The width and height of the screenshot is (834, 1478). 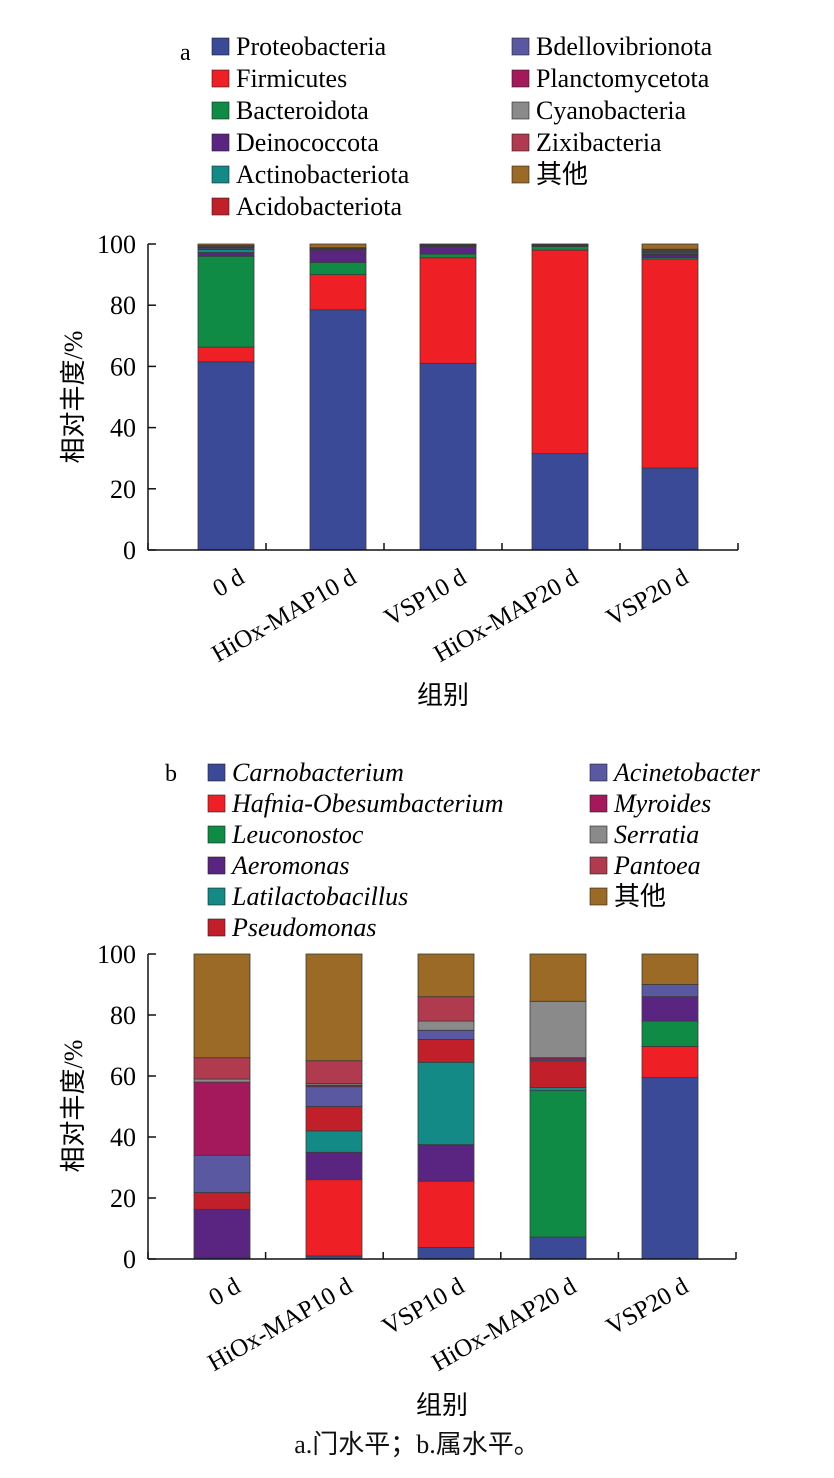 What do you see at coordinates (311, 46) in the screenshot?
I see `legend-label: Proteobacteria` at bounding box center [311, 46].